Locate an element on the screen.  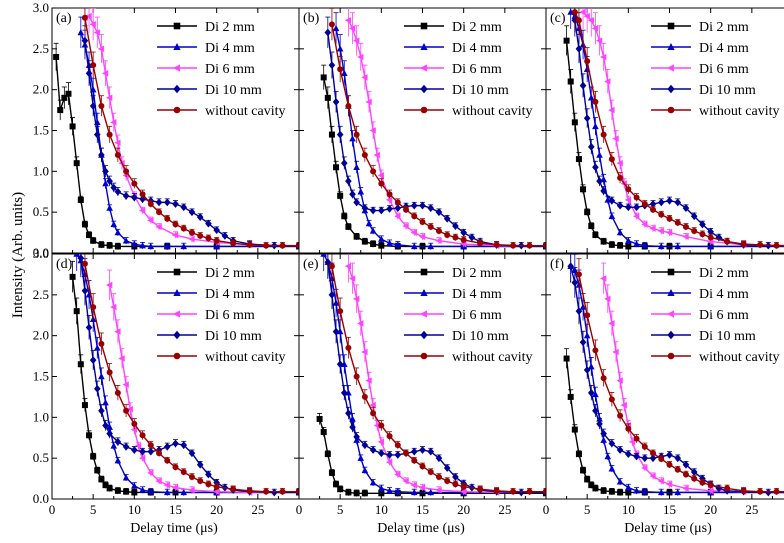
x-tick-label: 5 is located at coordinates (340, 509).